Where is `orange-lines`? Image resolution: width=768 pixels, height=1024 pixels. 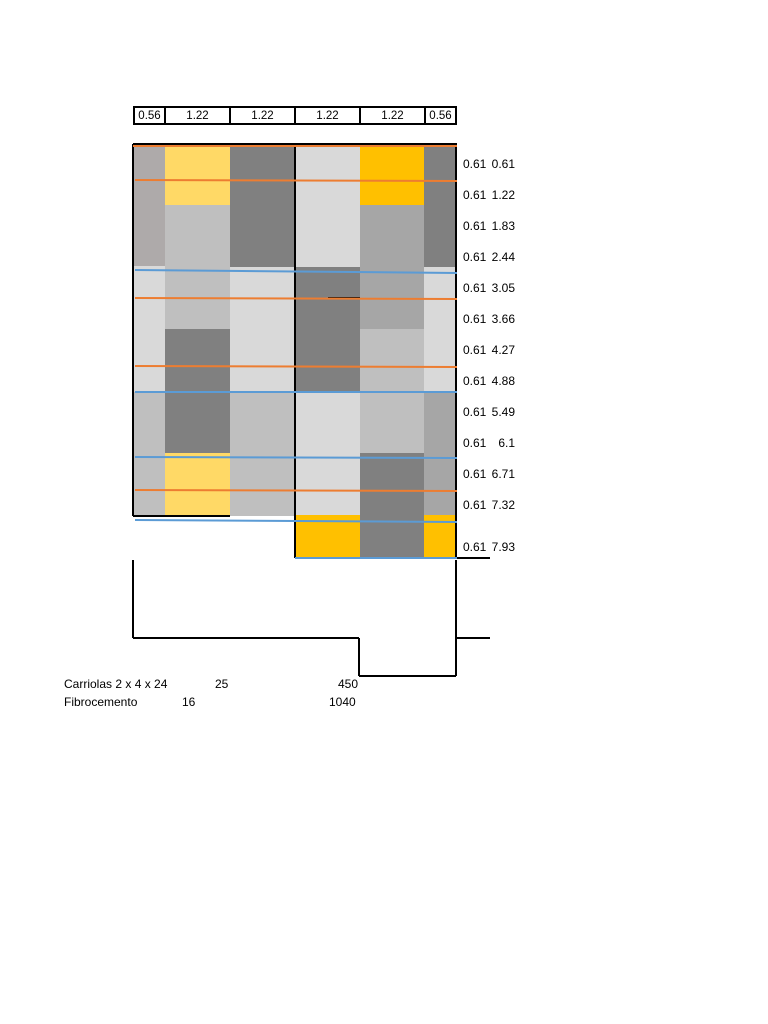
orange-lines is located at coordinates (295, 318).